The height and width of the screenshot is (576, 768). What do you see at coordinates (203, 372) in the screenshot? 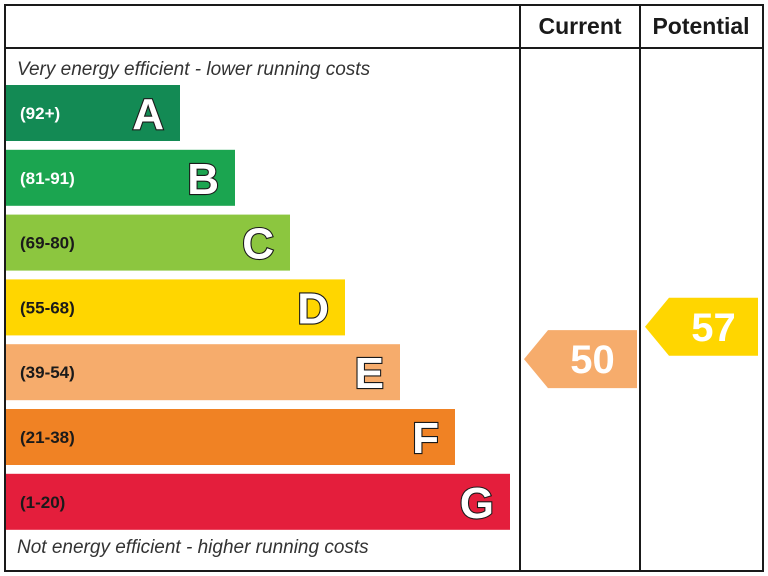
I see `band-e-bar` at bounding box center [203, 372].